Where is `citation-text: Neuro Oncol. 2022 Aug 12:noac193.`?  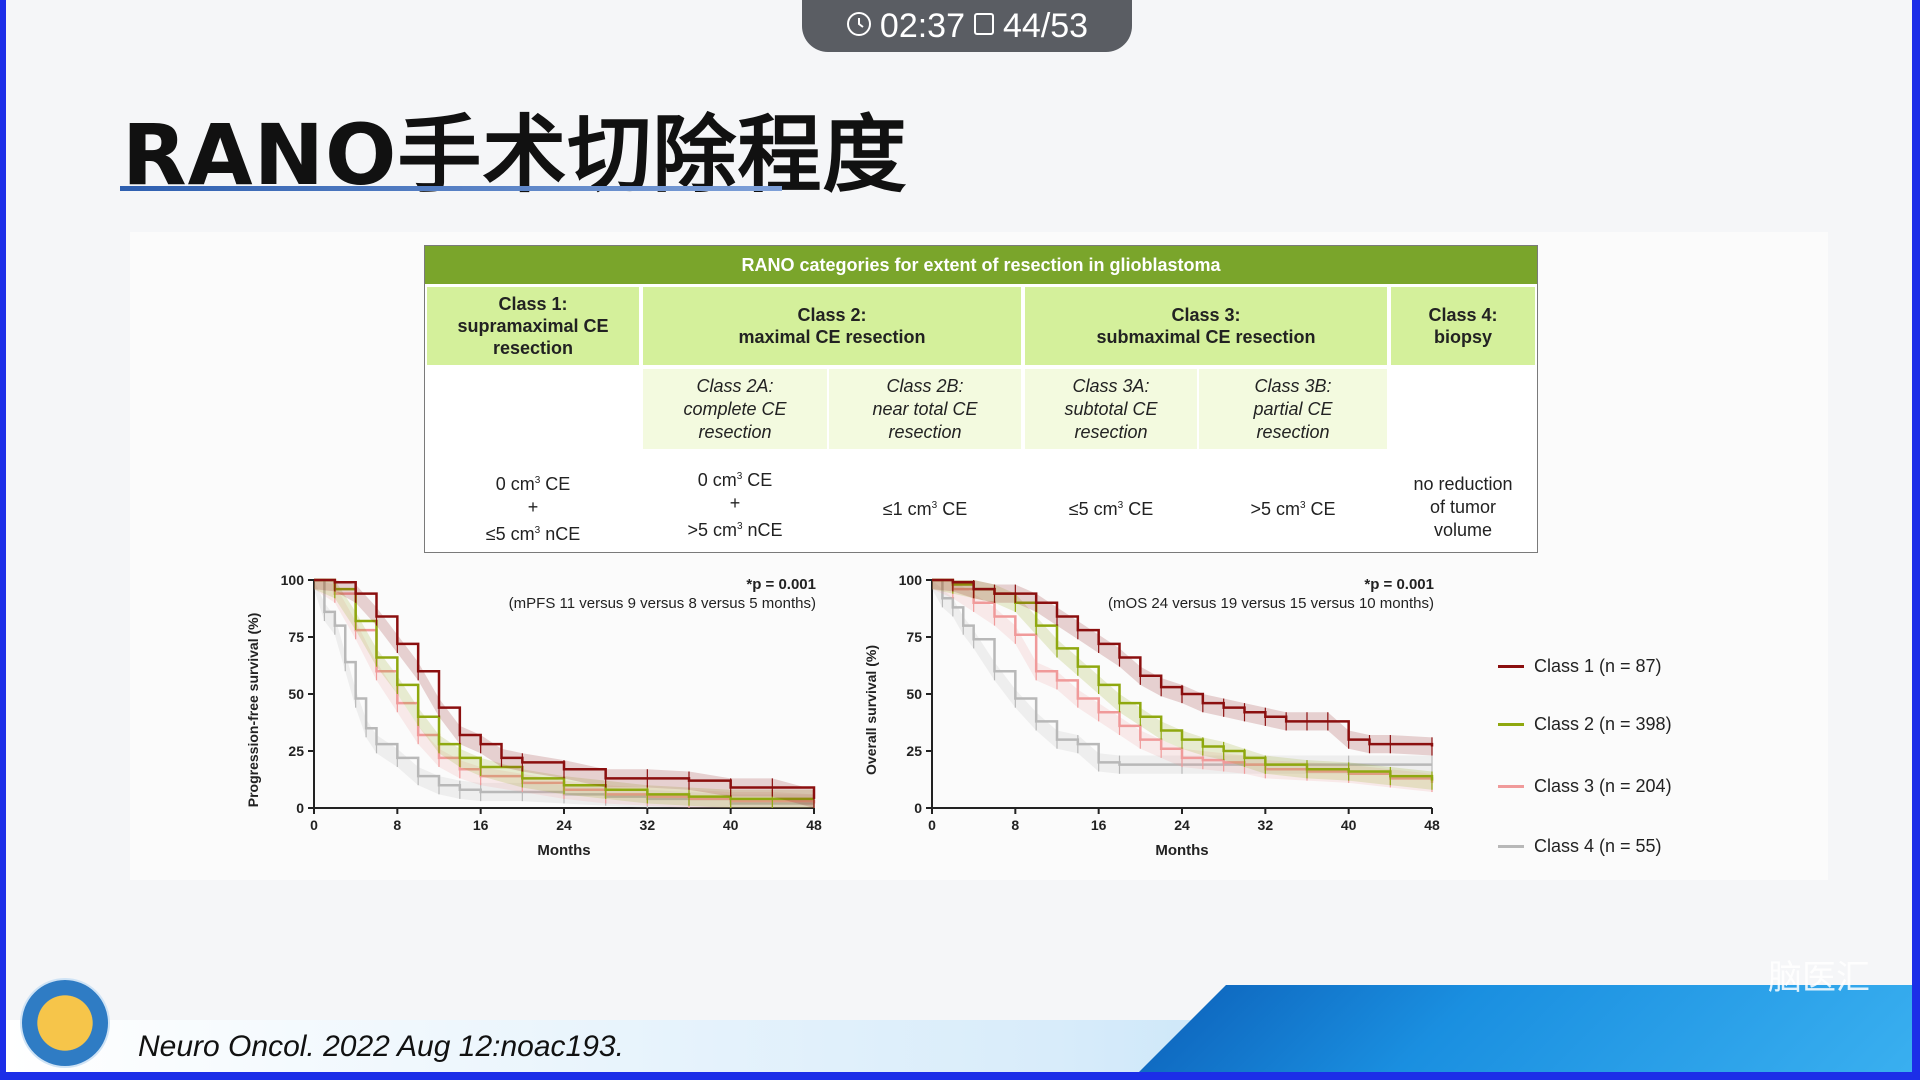
citation-text: Neuro Oncol. 2022 Aug 12:noac193. is located at coordinates (381, 1046).